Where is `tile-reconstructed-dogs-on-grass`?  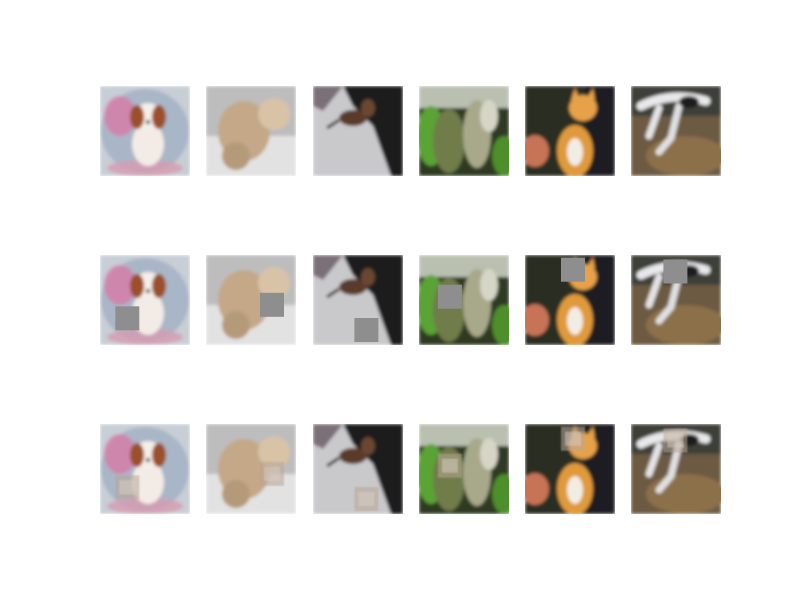
tile-reconstructed-dogs-on-grass is located at coordinates (466, 469).